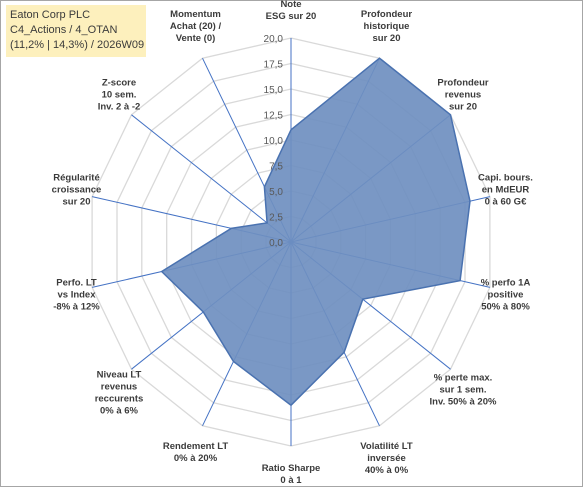  What do you see at coordinates (387, 470) in the screenshot?
I see `axis-label-line: 40% à 0%` at bounding box center [387, 470].